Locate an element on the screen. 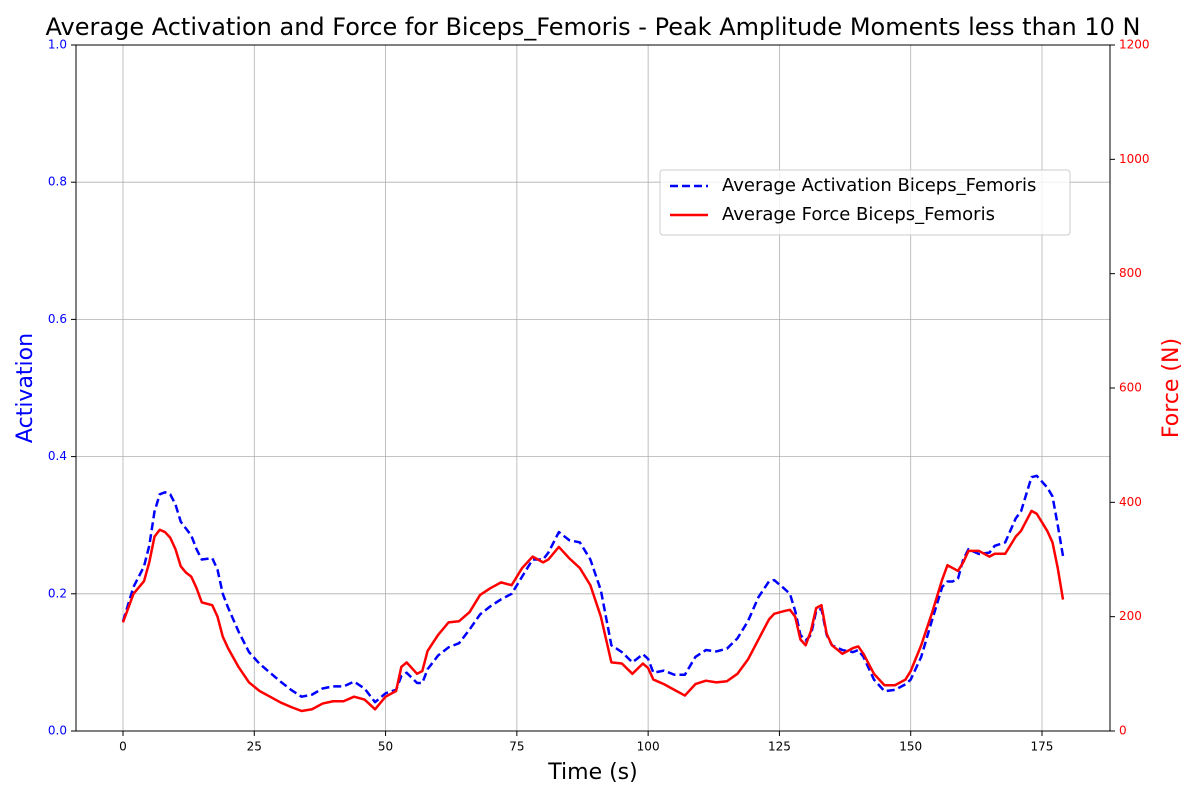 The image size is (1200, 800). y2-tick-label: 200 is located at coordinates (1130, 616).